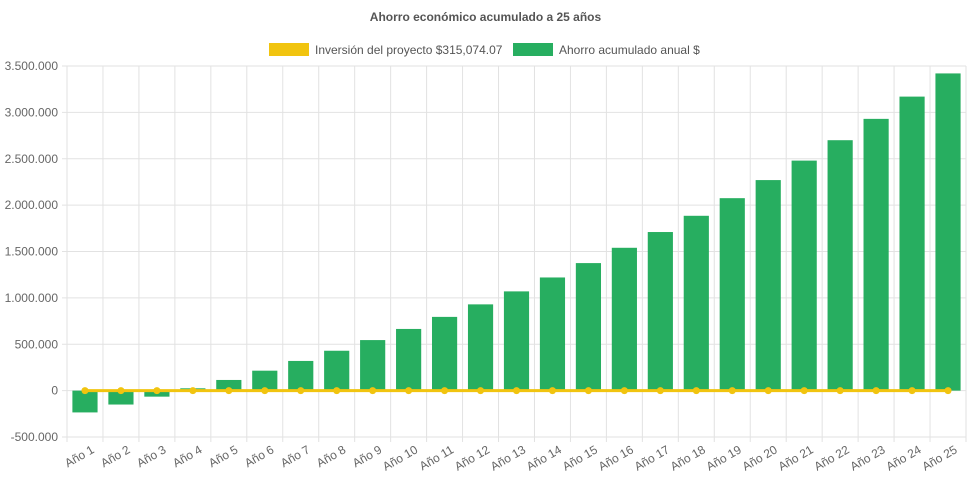 This screenshot has height=485, width=971. What do you see at coordinates (400, 457) in the screenshot?
I see `x-tick-label: Año 10` at bounding box center [400, 457].